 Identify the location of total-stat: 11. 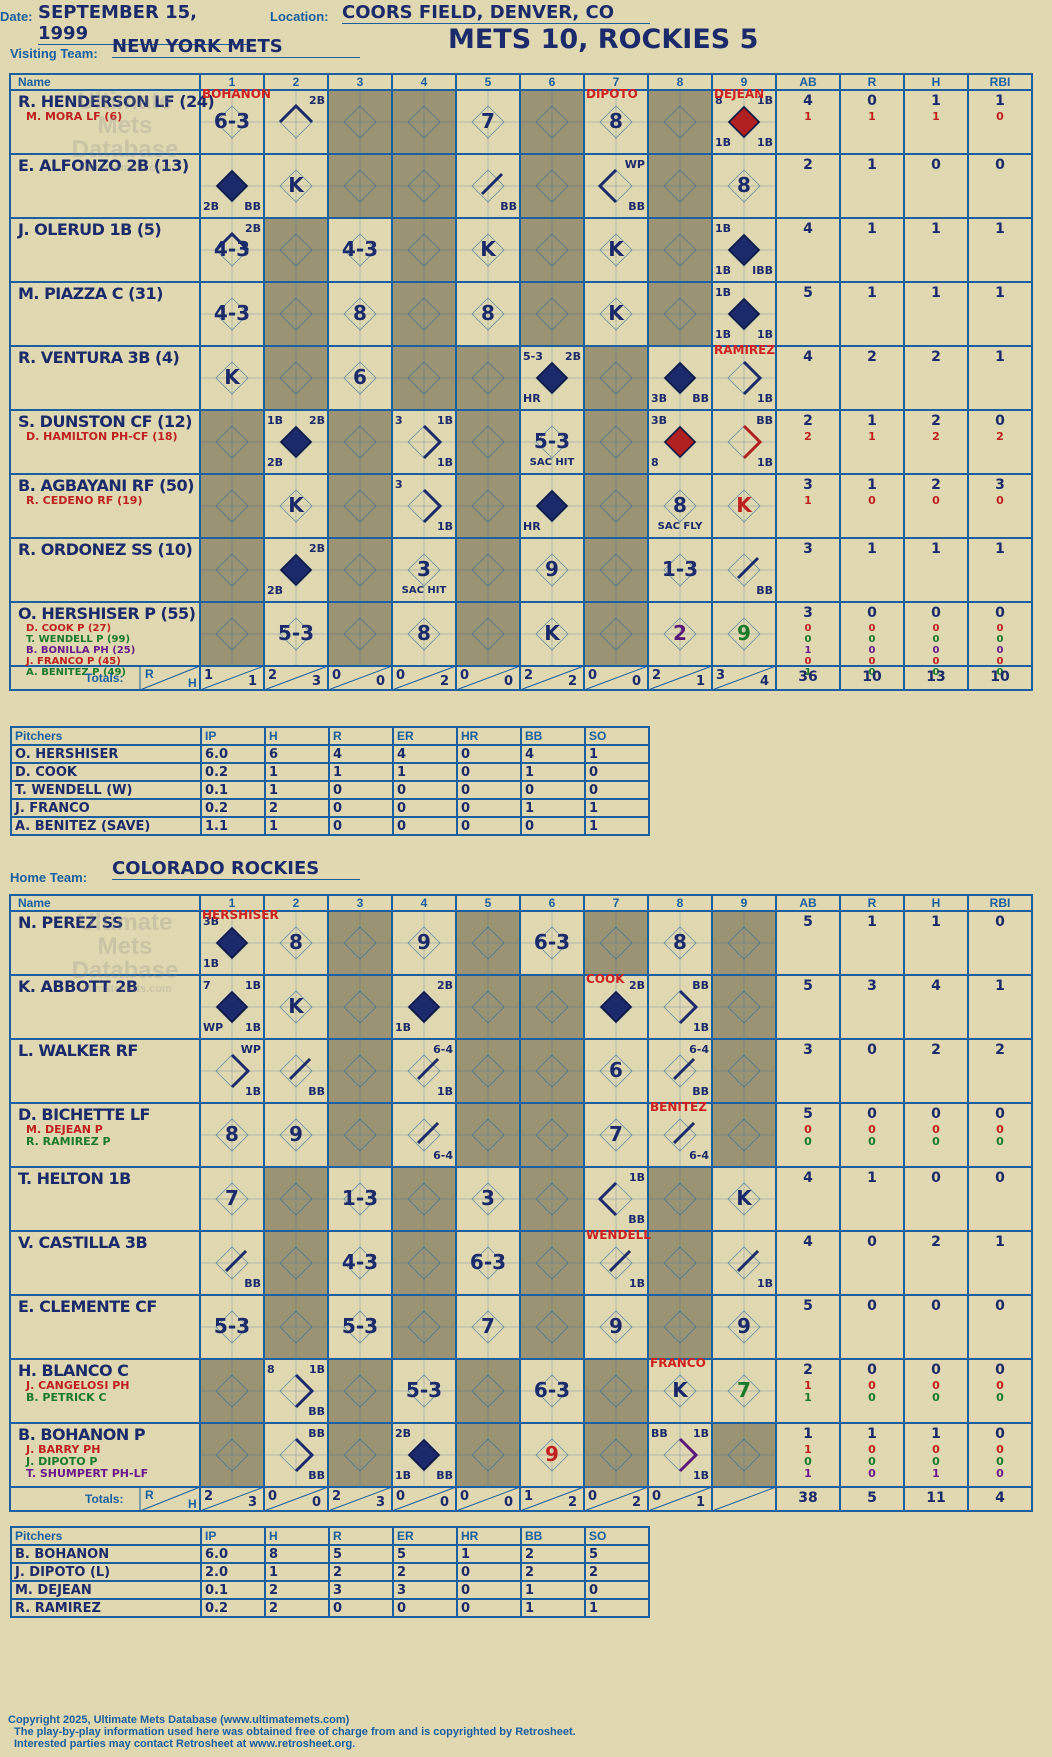
(936, 1498).